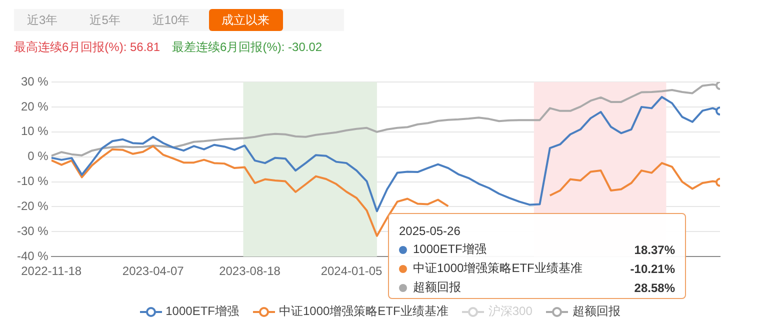 This screenshot has height=321, width=760. I want to click on y-tick-label: 10 %, so click(34, 131).